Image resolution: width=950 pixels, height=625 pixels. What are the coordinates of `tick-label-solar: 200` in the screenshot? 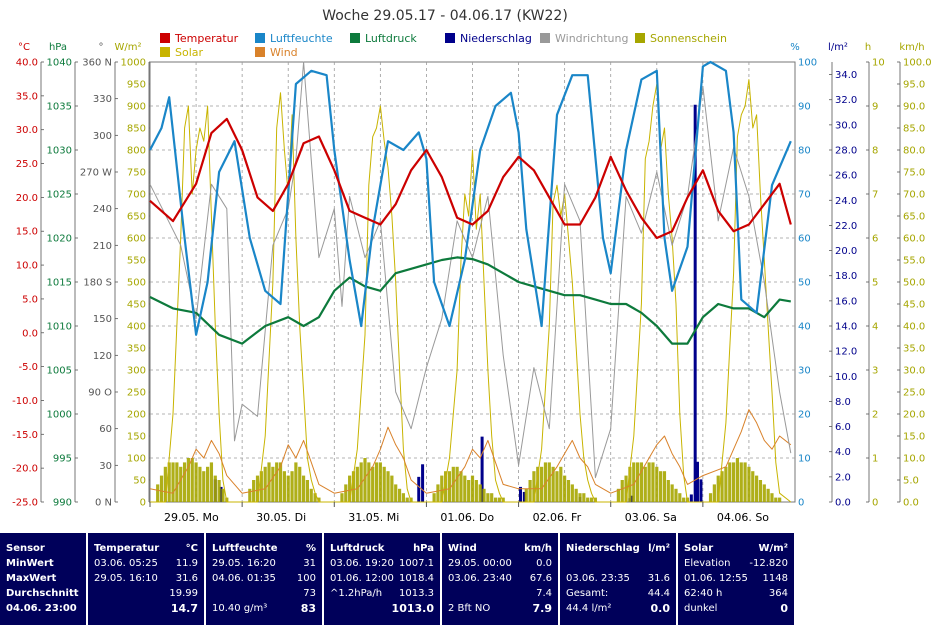 It's located at (136, 415).